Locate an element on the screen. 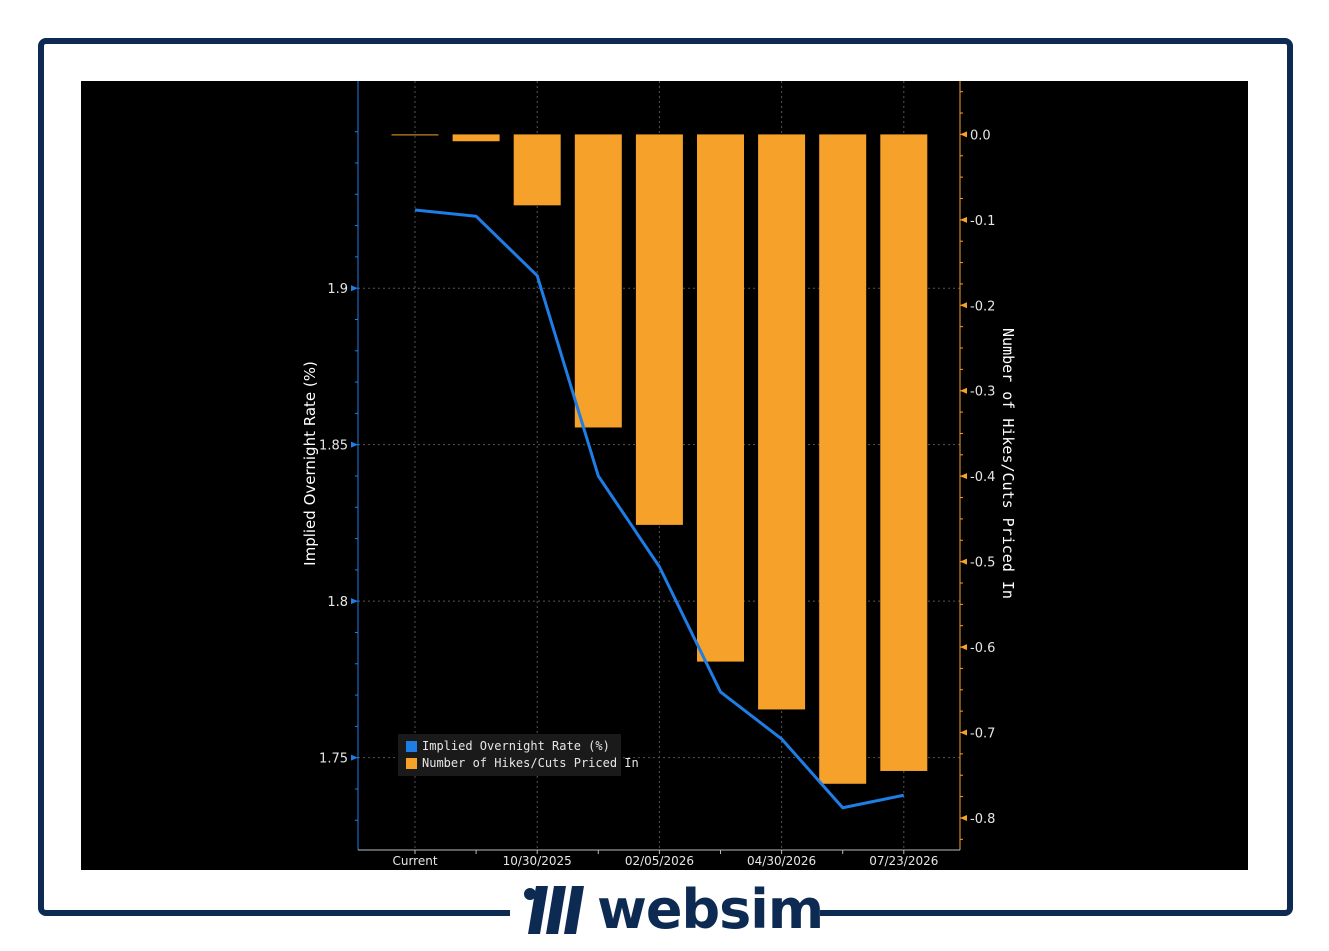  left-axis-title: Implied Overnight Rate (%) is located at coordinates (310, 463).